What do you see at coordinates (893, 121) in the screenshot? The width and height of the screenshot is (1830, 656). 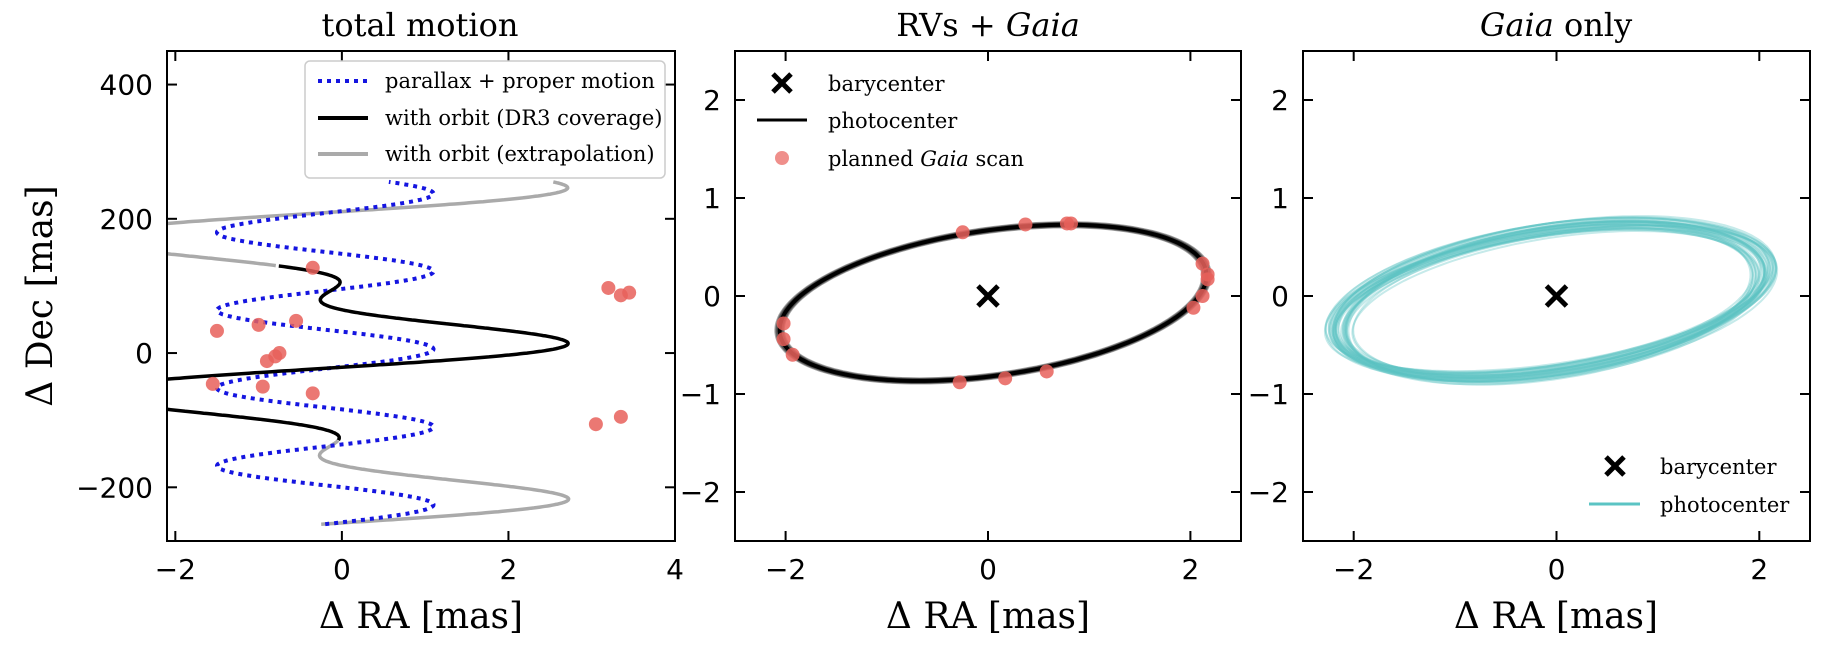 I see `legend-label-photocenter: photocenter` at bounding box center [893, 121].